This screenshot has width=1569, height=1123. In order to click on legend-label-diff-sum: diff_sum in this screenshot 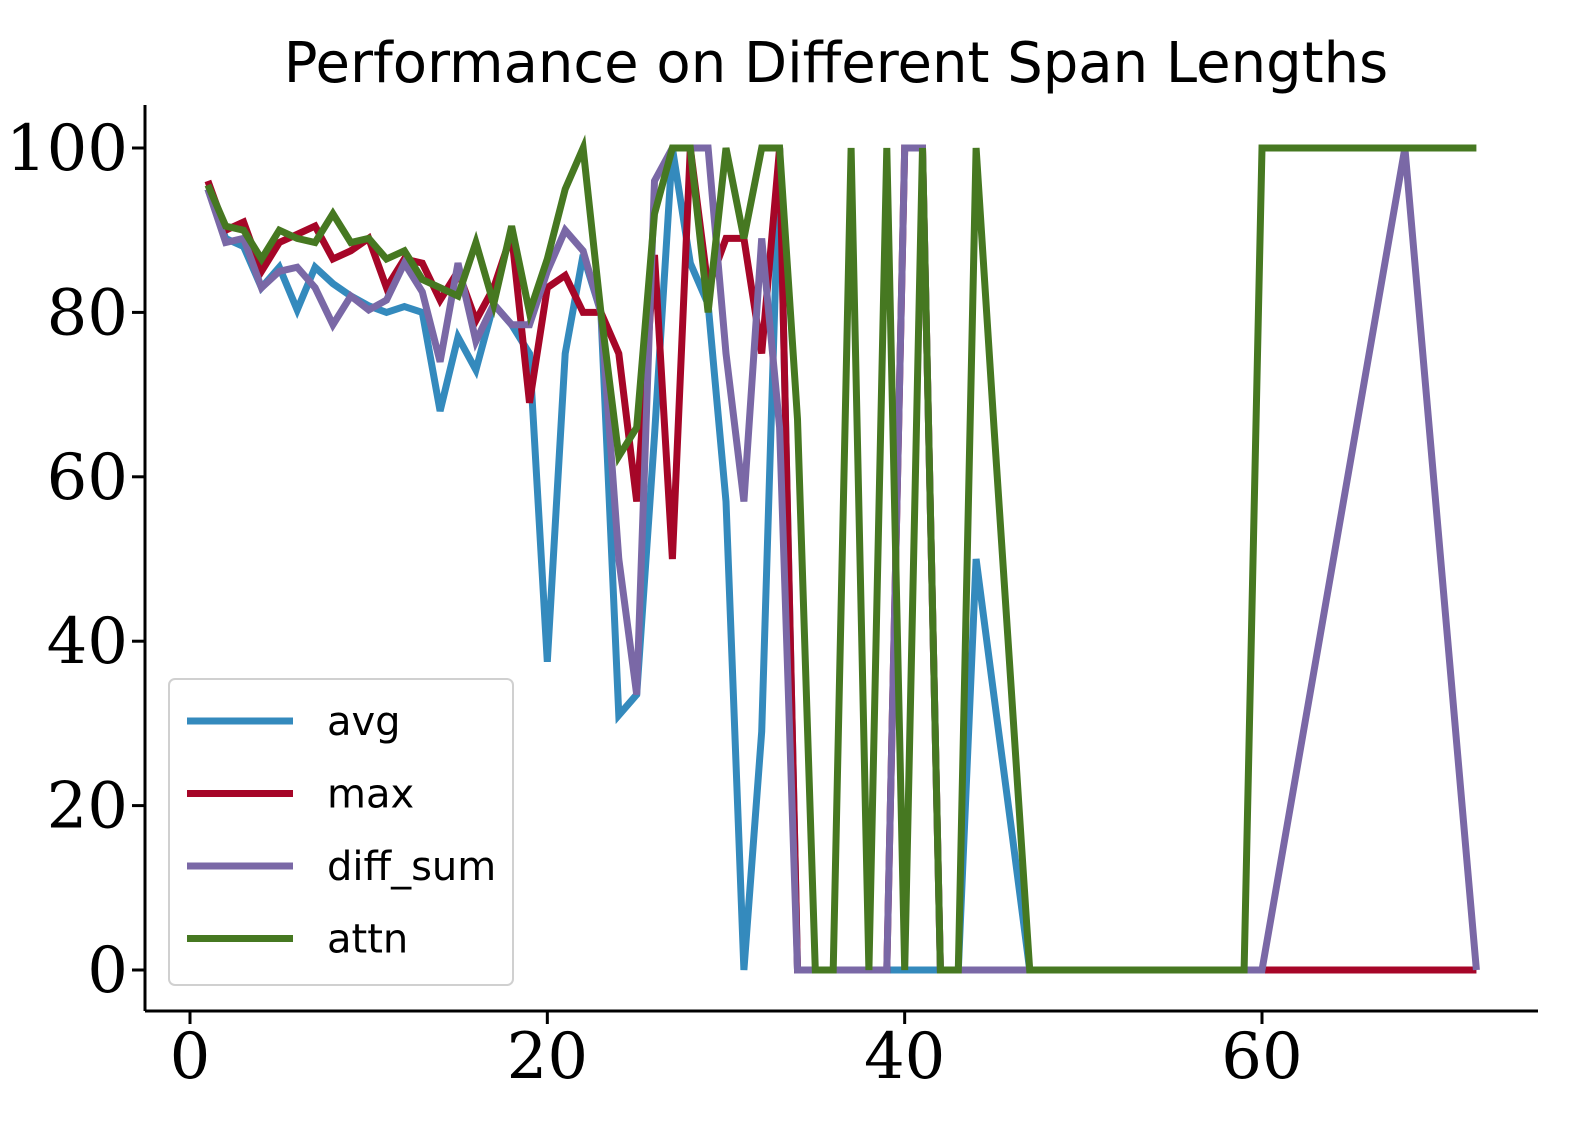, I will do `click(411, 867)`.